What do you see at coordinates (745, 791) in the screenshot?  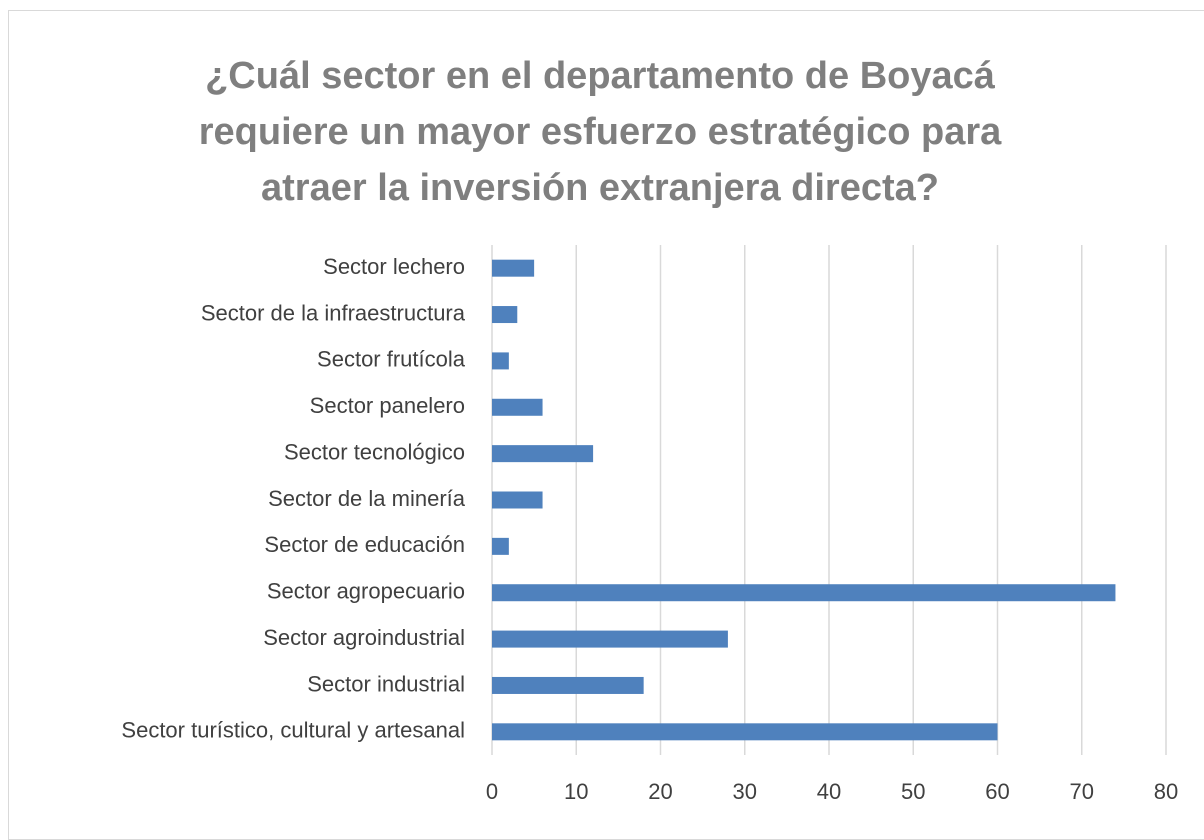 I see `x-tick-label: 30` at bounding box center [745, 791].